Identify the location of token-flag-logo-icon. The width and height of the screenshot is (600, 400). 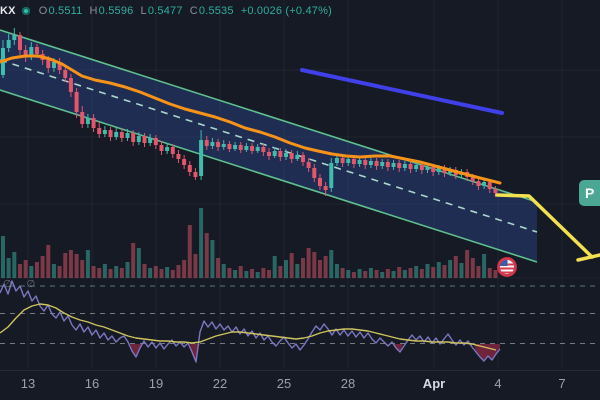
(507, 267).